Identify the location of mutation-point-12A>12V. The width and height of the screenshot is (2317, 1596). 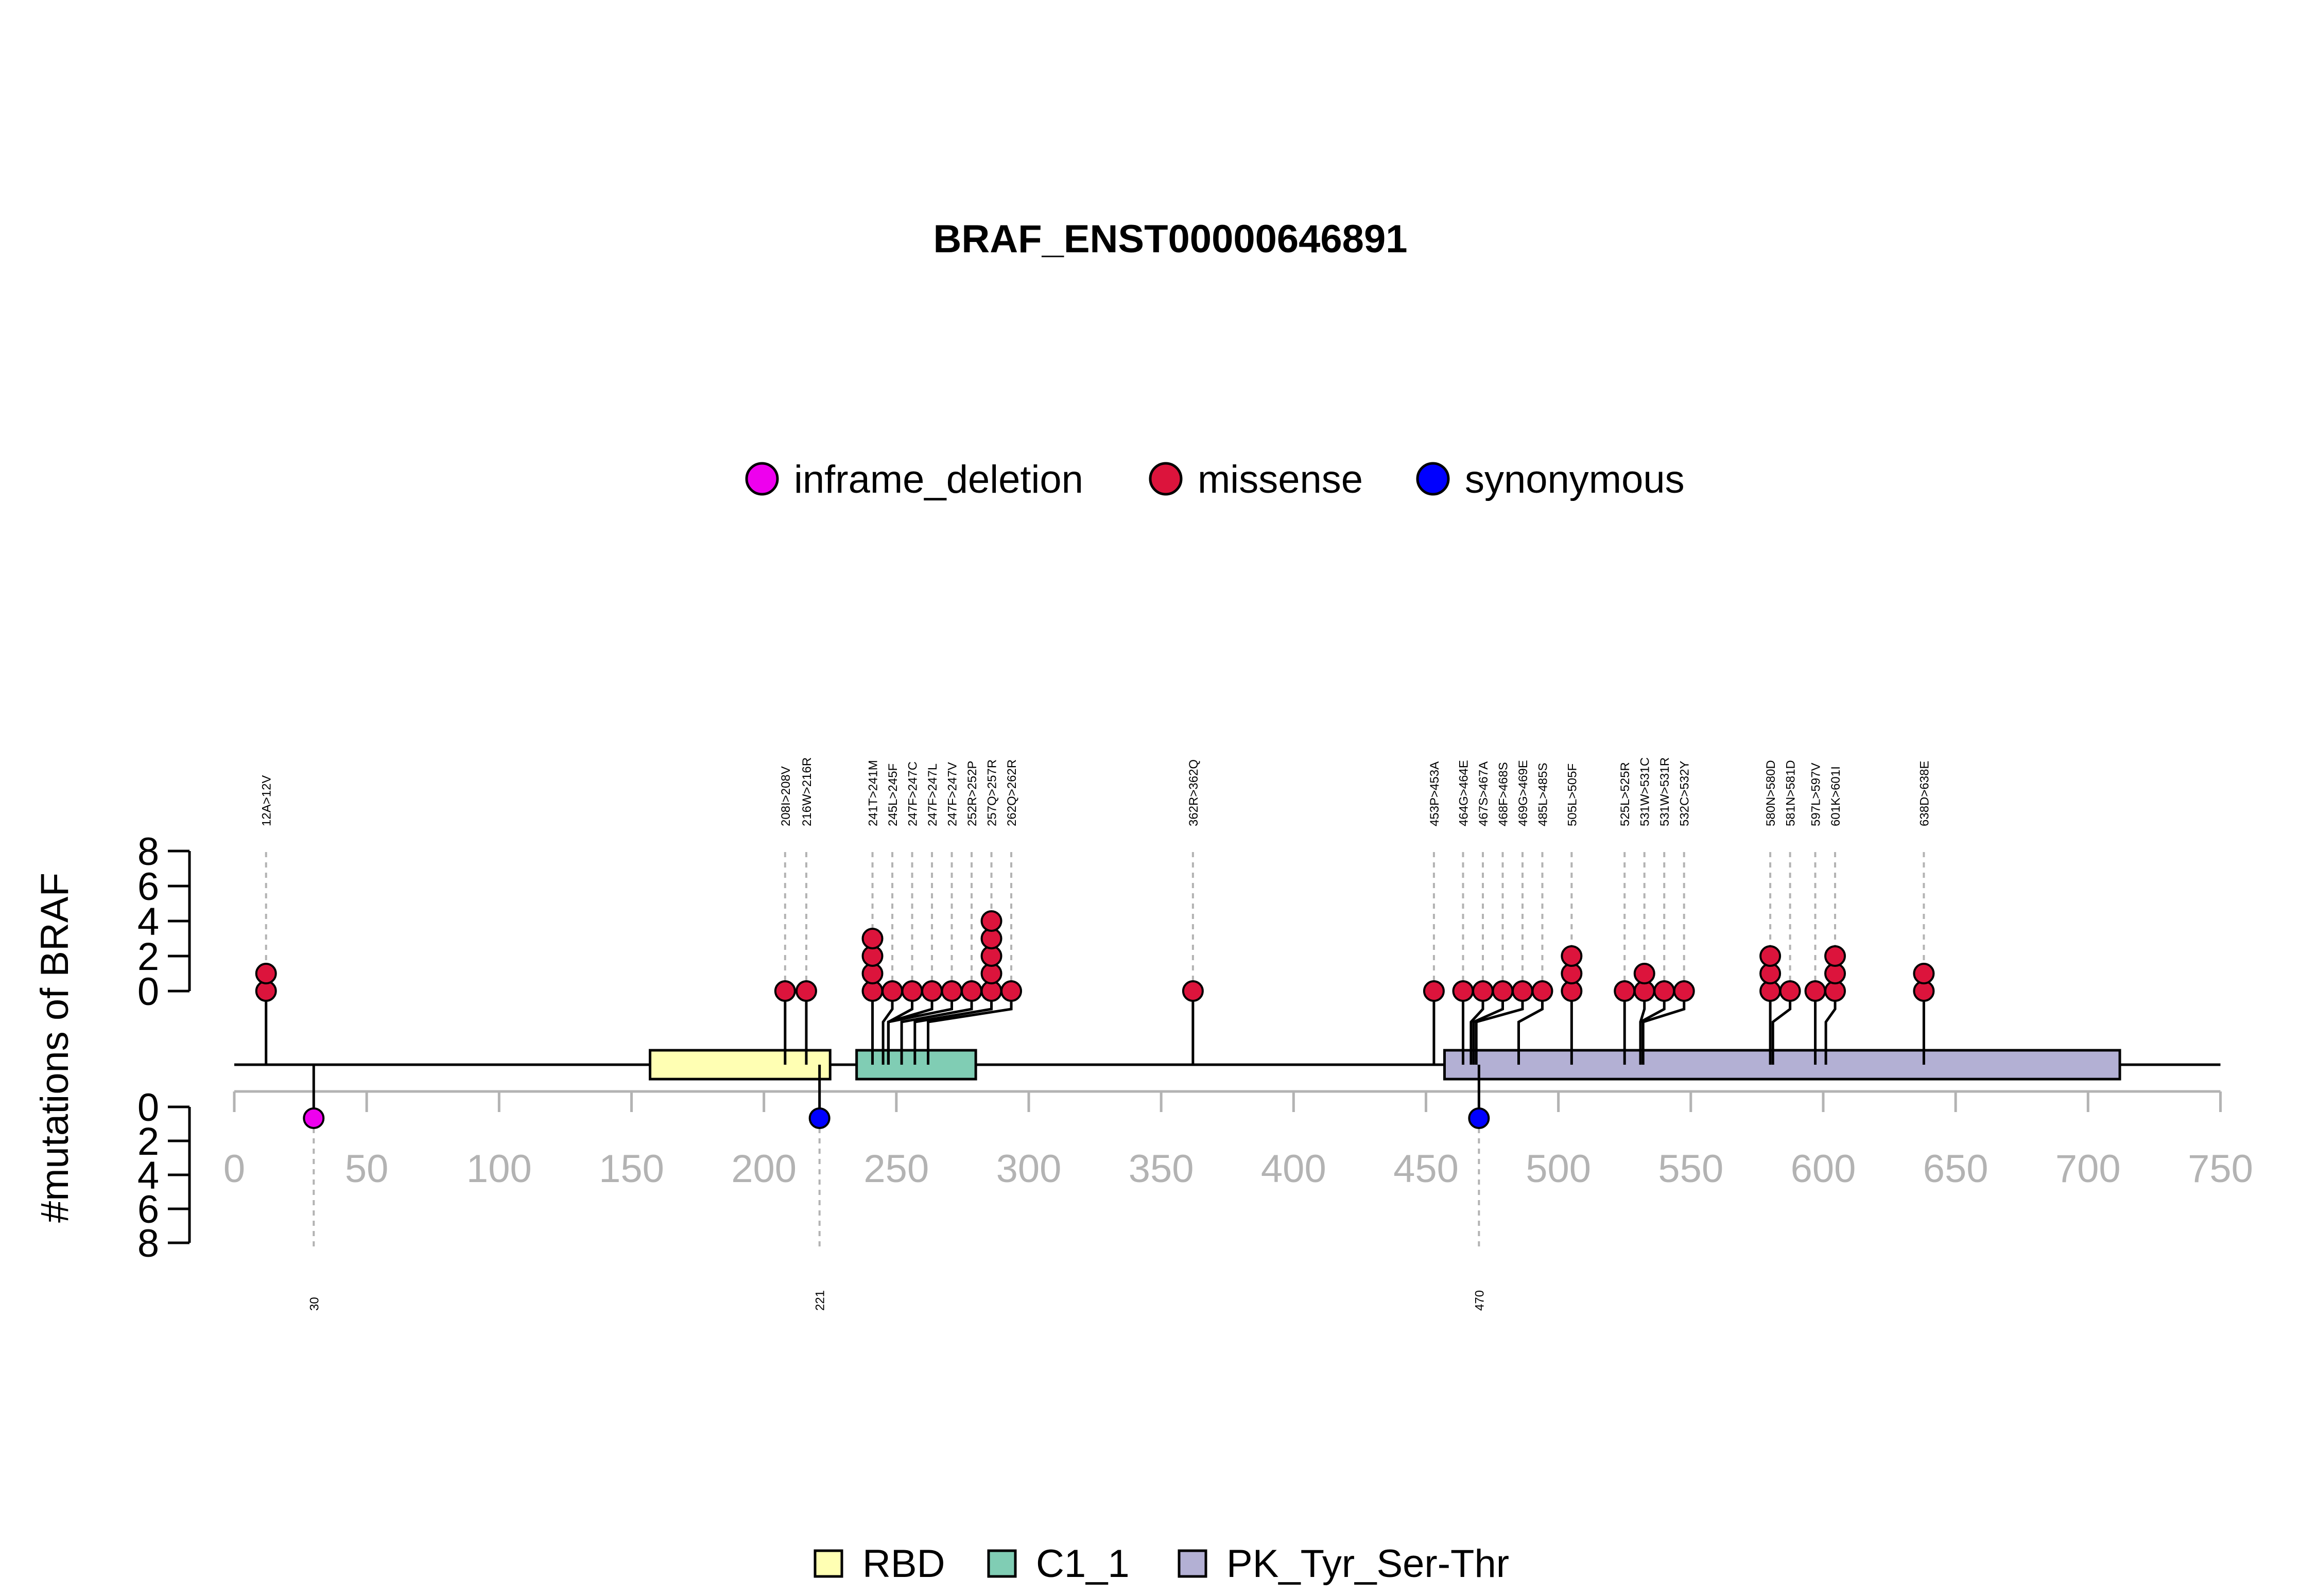
(266, 973).